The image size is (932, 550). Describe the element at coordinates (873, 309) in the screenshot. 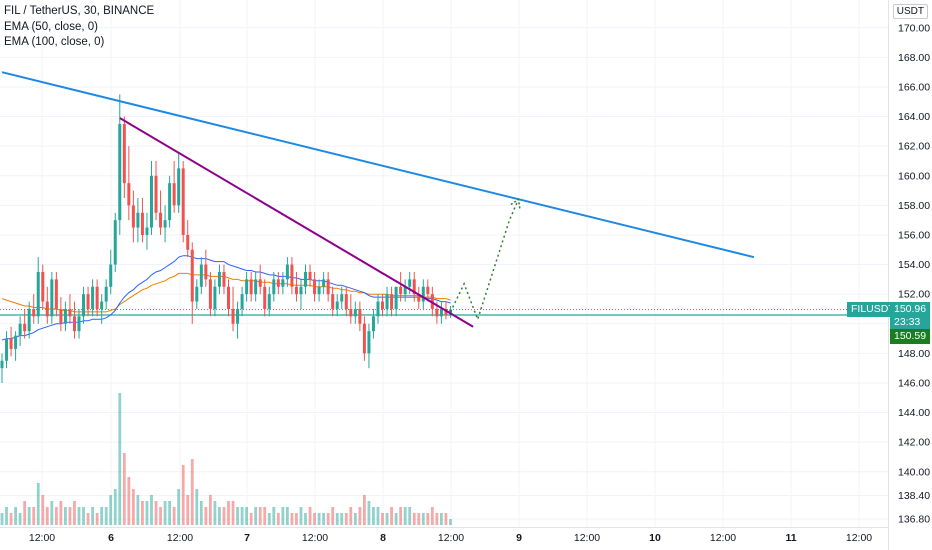

I see `symbol-tag: FILUSDT` at that location.